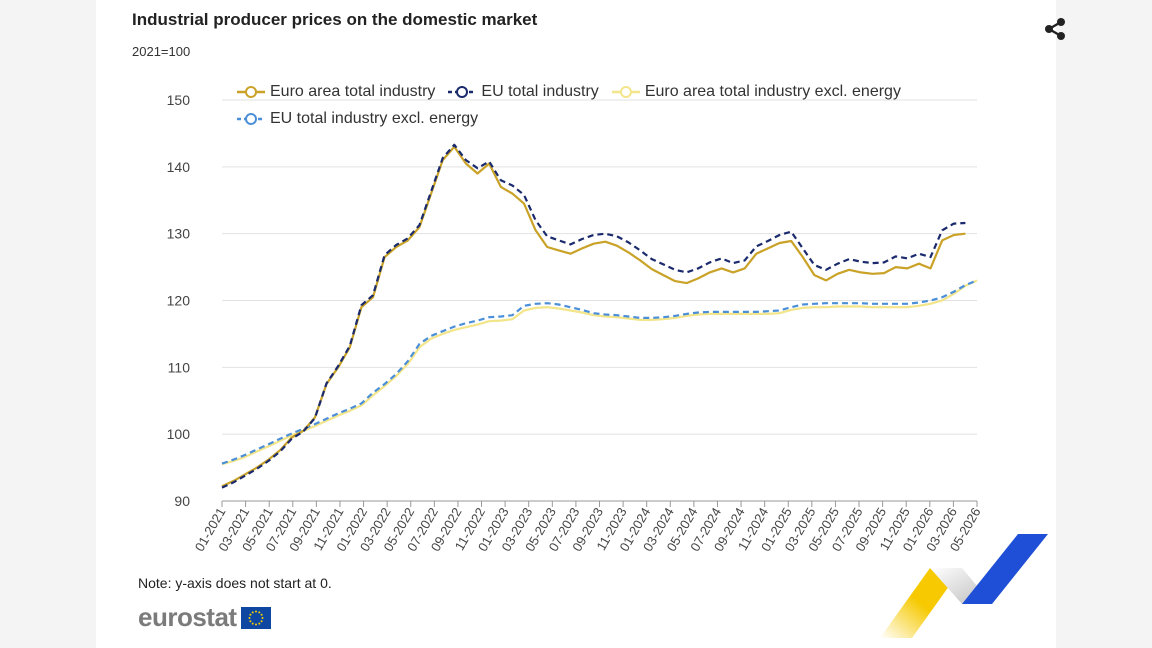 The height and width of the screenshot is (648, 1152). I want to click on share-icon, so click(1055, 29).